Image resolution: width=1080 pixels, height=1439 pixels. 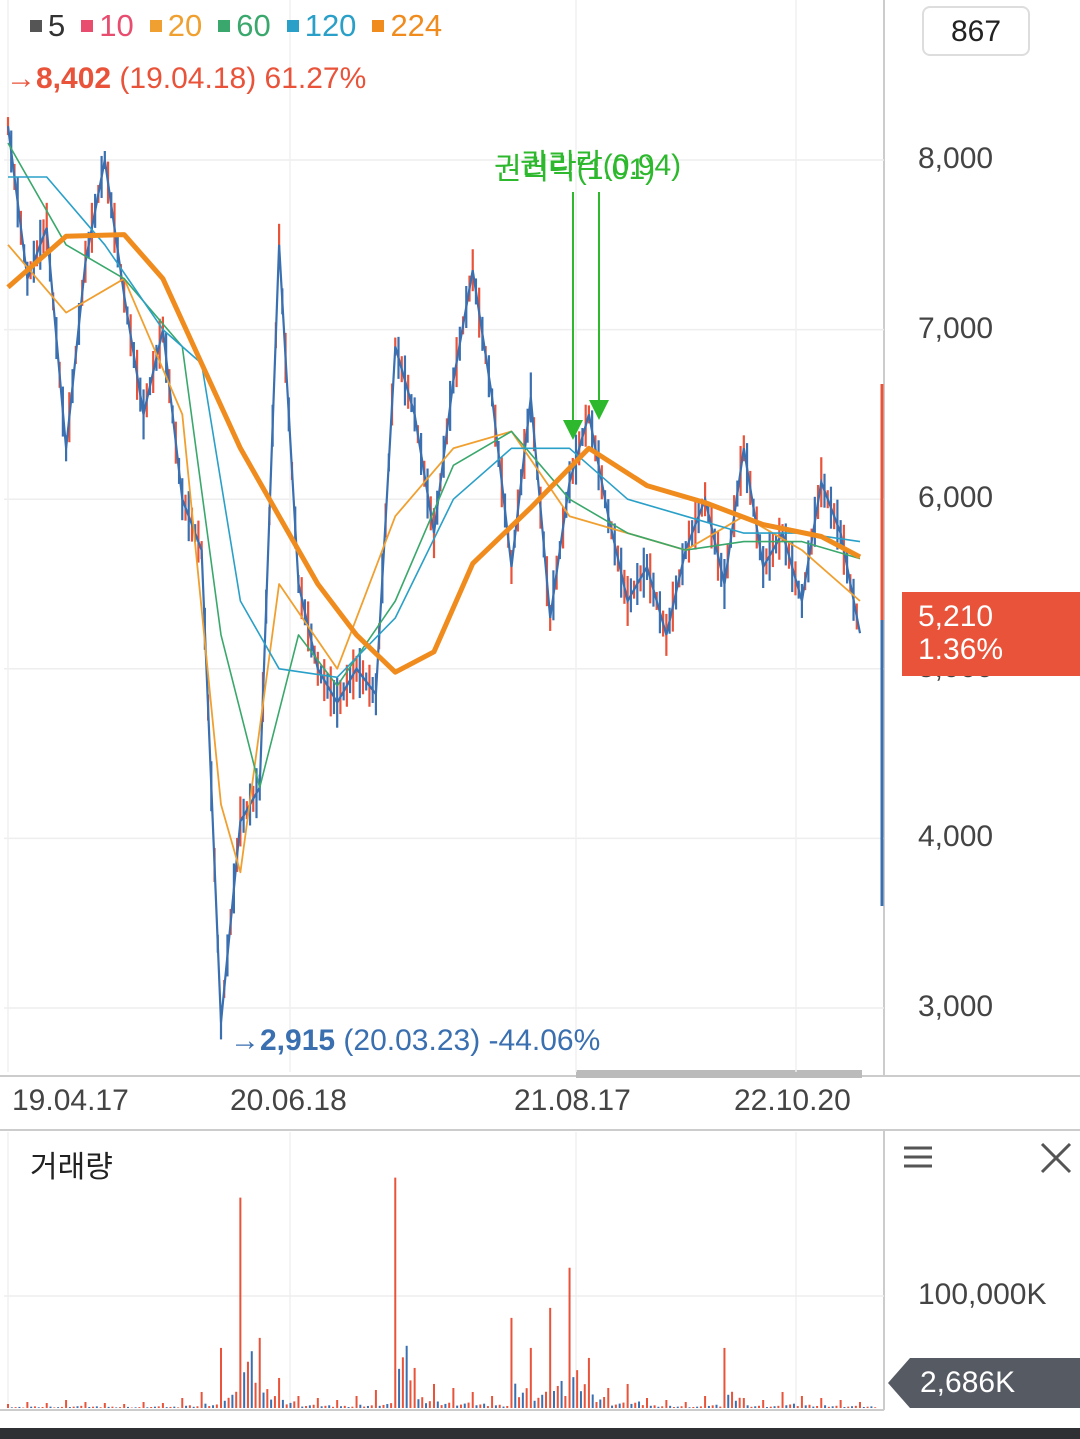 I want to click on event-label-1: 권리락(1.01), so click(x=575, y=169).